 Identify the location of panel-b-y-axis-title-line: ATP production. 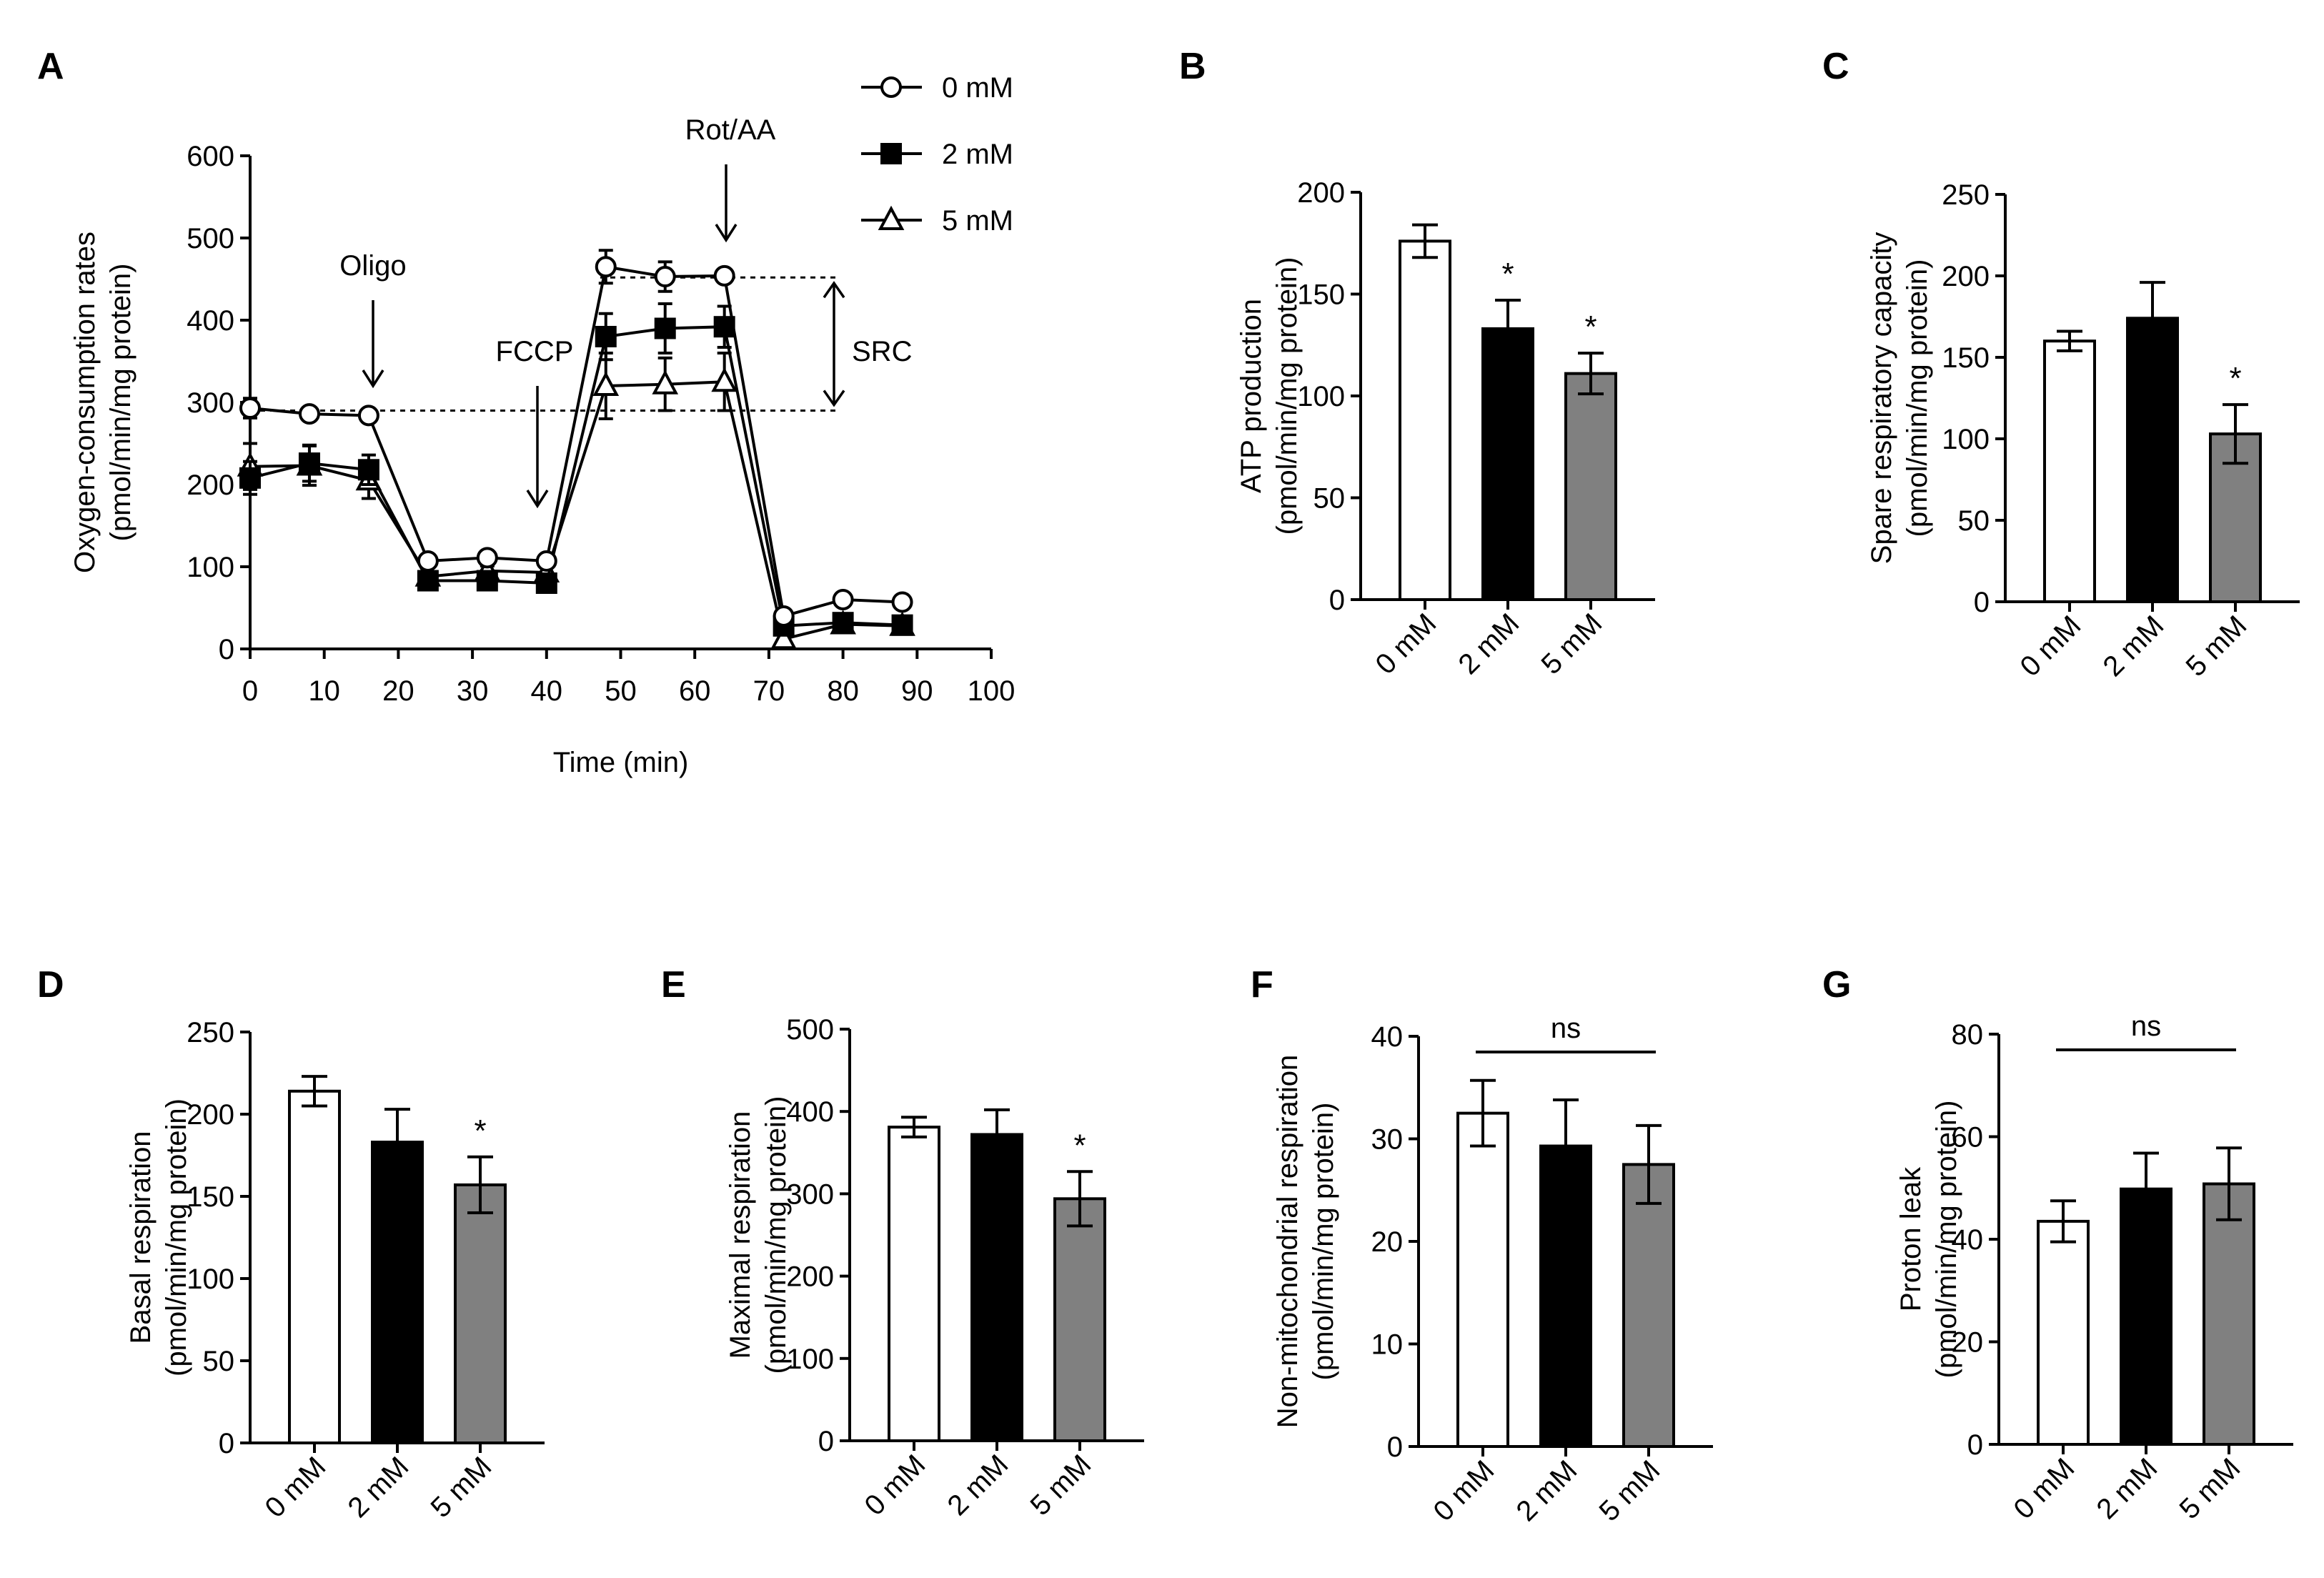
(1251, 396).